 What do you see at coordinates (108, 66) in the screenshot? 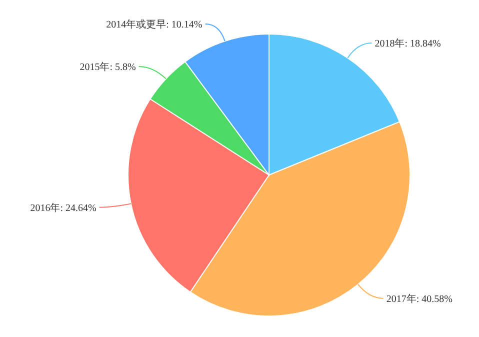
I see `slice-label: 2015年: 5.8%` at bounding box center [108, 66].